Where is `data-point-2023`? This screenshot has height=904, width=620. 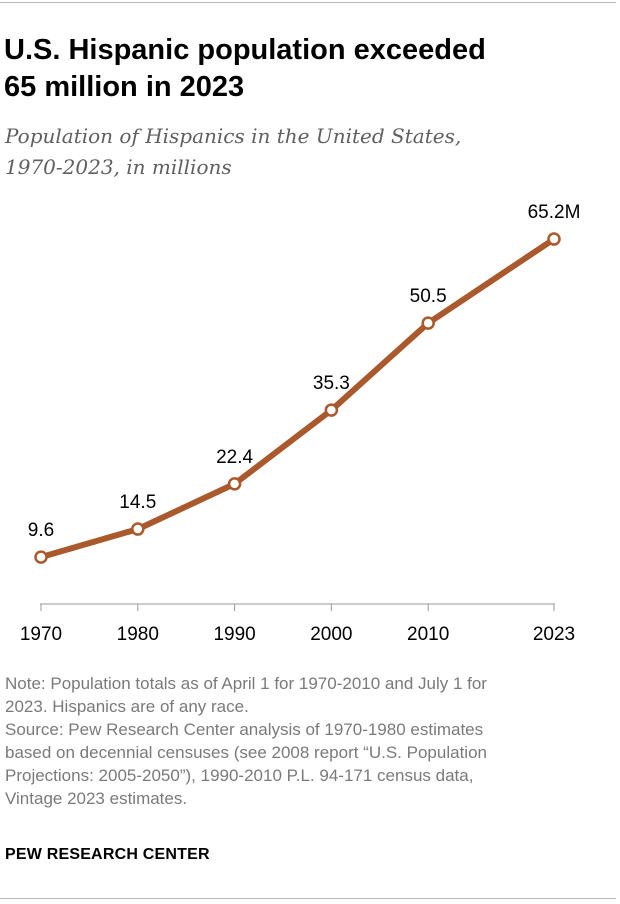 data-point-2023 is located at coordinates (554, 239).